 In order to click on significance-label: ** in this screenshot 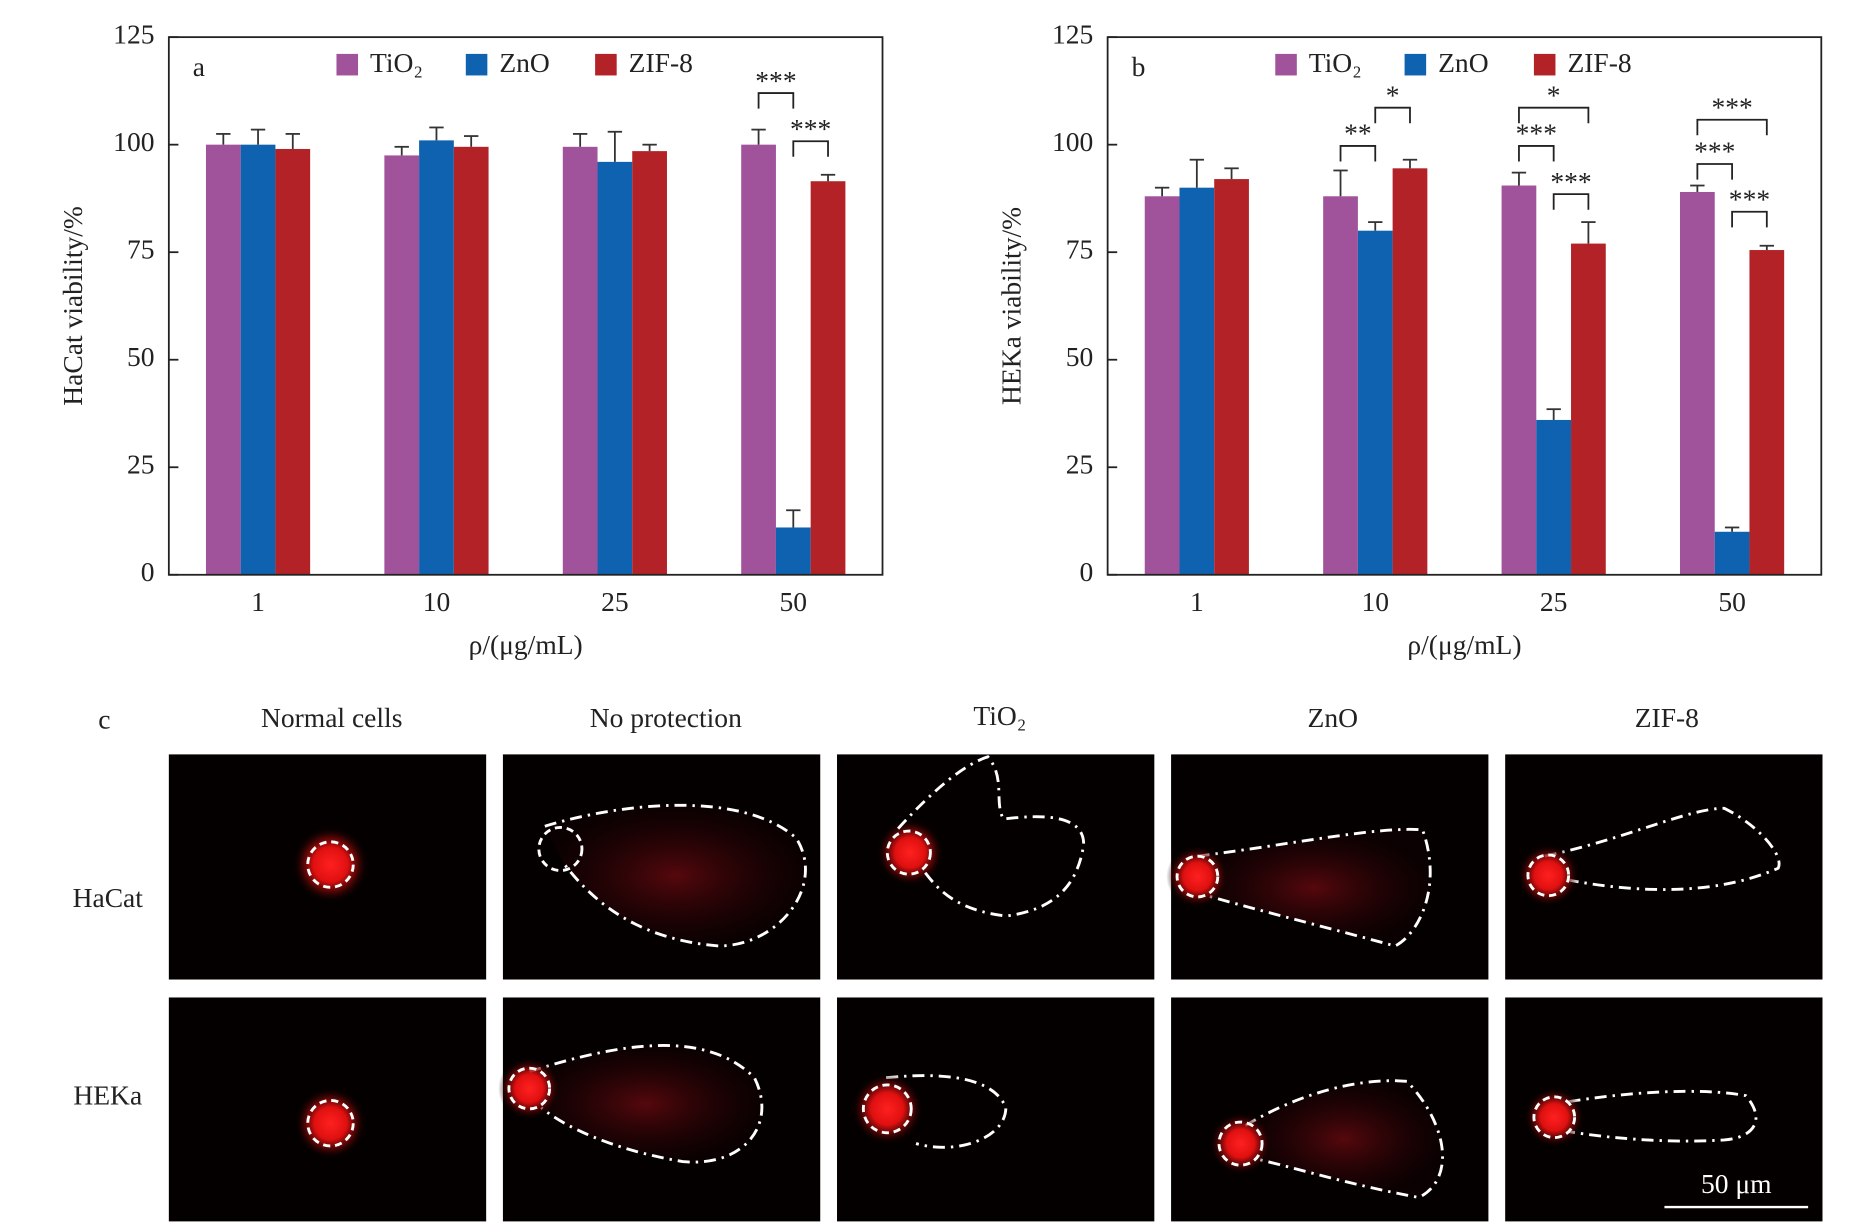, I will do `click(1358, 133)`.